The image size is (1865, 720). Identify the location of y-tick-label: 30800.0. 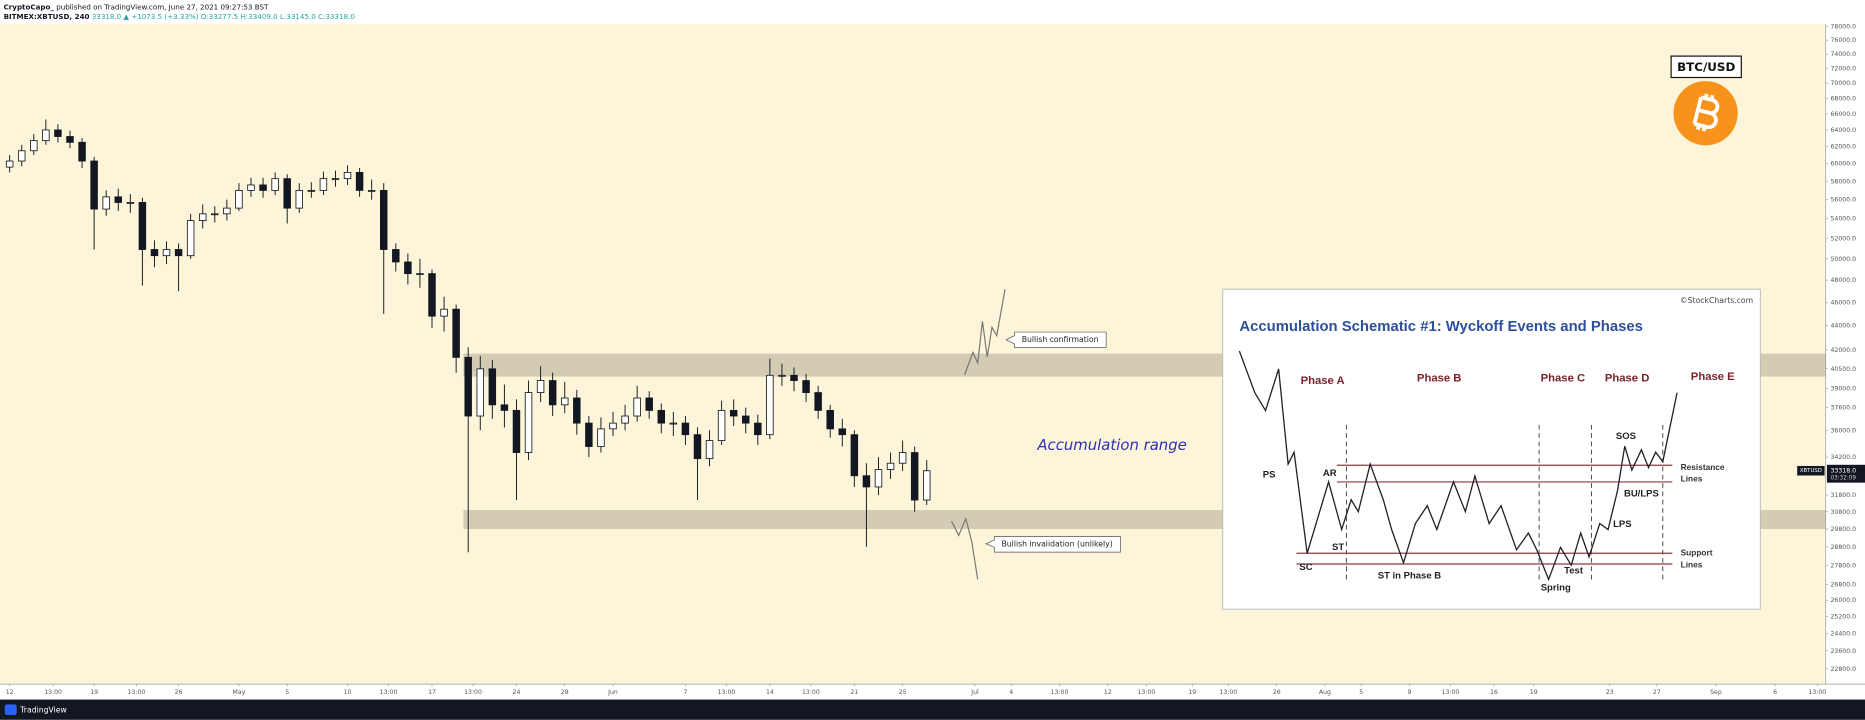
(1844, 512).